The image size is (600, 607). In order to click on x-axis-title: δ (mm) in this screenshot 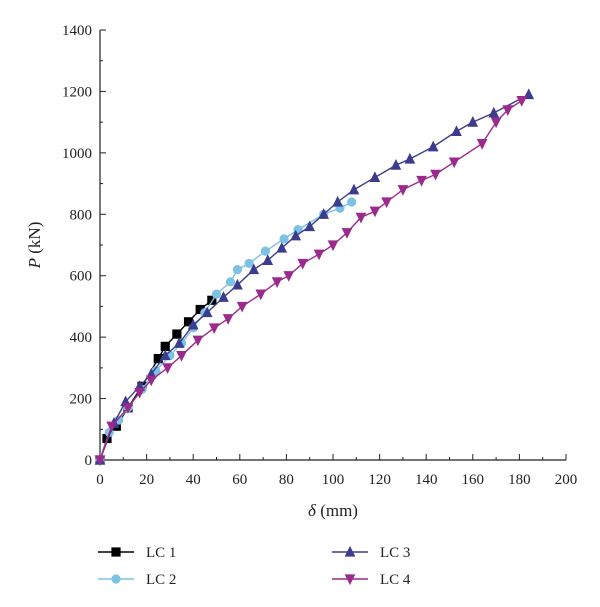, I will do `click(333, 510)`.